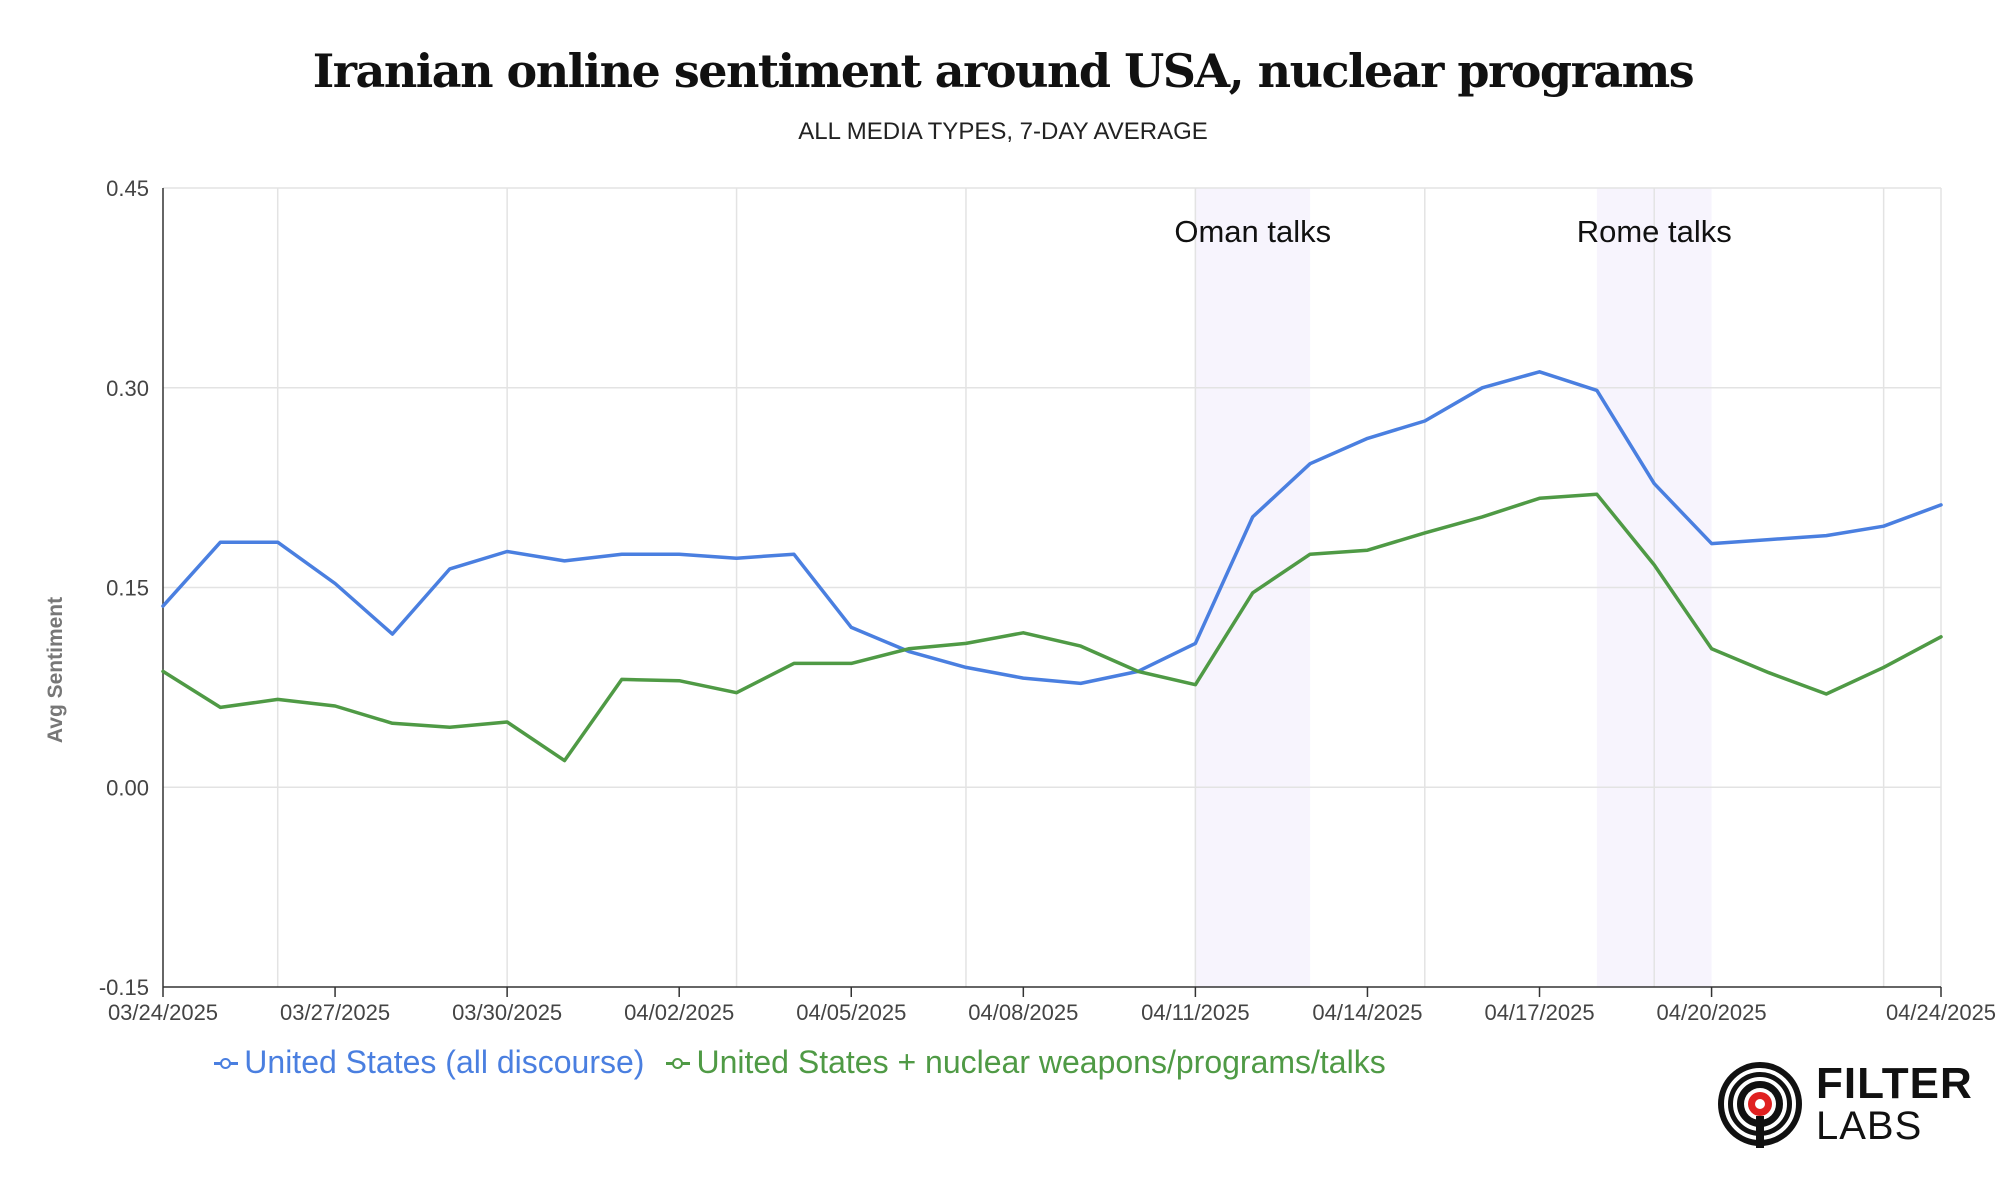 The height and width of the screenshot is (1184, 2006). What do you see at coordinates (1712, 1012) in the screenshot?
I see `x-tick-label: 04/20/2025` at bounding box center [1712, 1012].